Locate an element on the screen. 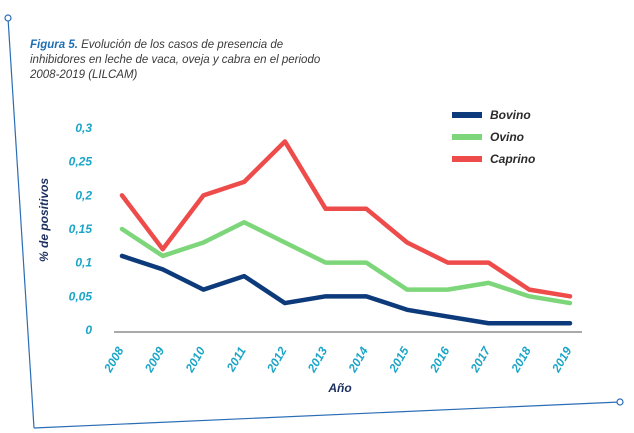 This screenshot has width=634, height=433. y-tick-label: 0,25 is located at coordinates (81, 162).